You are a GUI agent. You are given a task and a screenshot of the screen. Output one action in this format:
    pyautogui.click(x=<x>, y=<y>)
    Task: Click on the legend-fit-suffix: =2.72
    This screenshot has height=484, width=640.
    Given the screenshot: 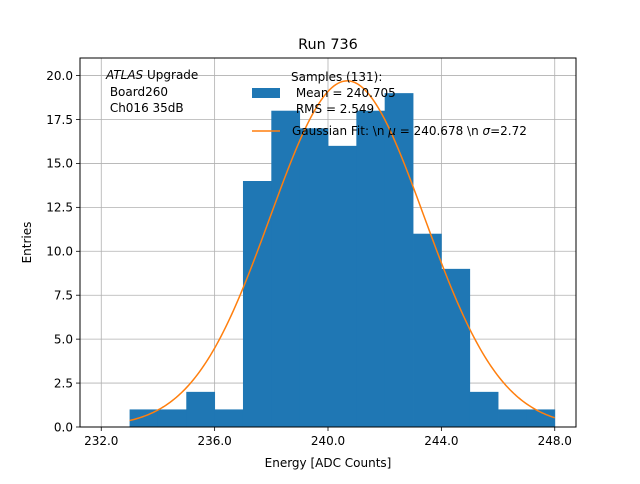 What is the action you would take?
    pyautogui.click(x=508, y=131)
    